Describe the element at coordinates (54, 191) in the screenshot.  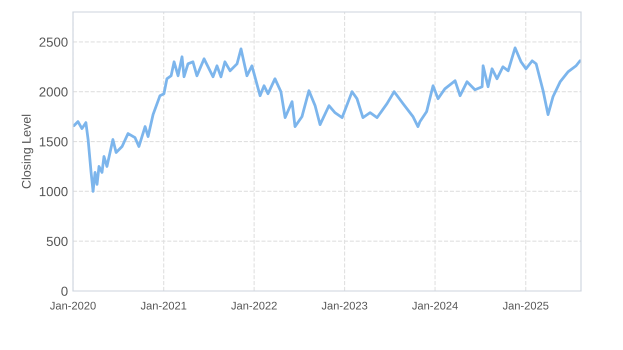
I see `y-tick-label: 1000` at that location.